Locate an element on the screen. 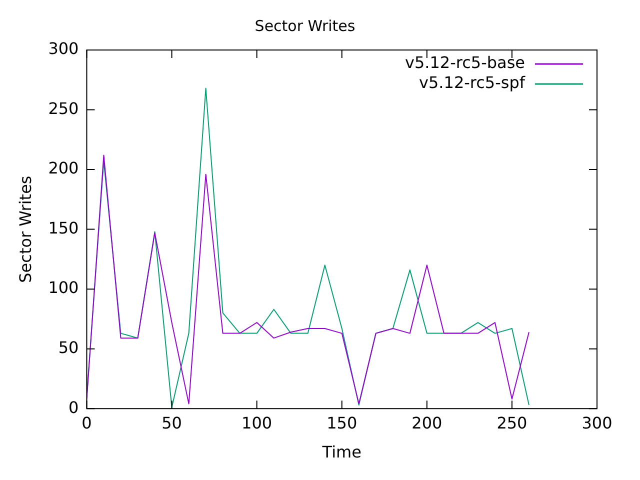 The height and width of the screenshot is (480, 640). y-tick-label: 100 is located at coordinates (63, 288).